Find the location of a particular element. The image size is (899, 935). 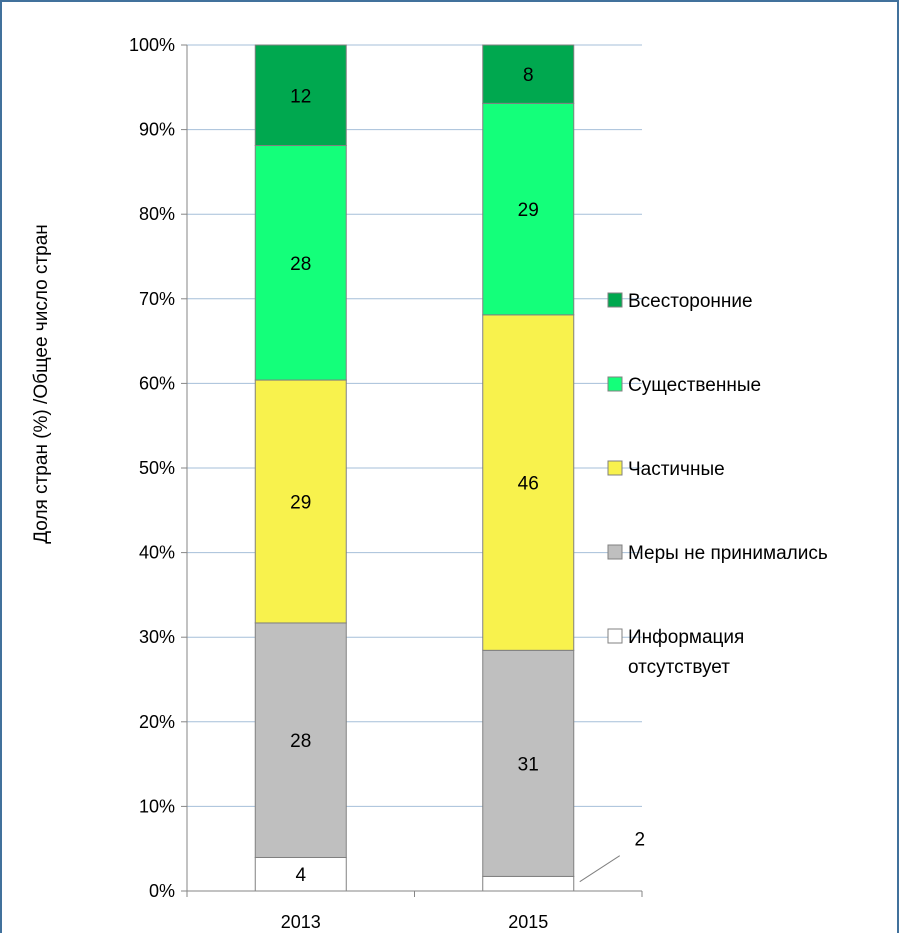

y-tick-label: 30% is located at coordinates (157, 637).